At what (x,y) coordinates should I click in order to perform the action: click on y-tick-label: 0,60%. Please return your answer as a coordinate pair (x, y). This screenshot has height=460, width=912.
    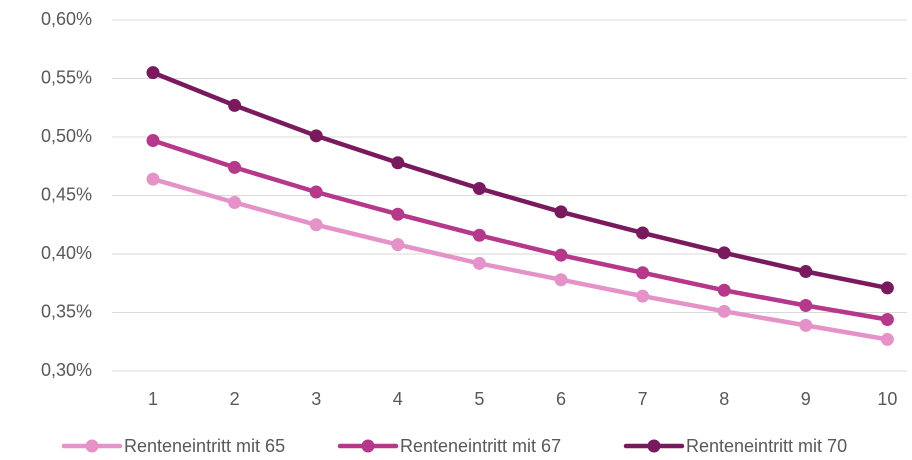
    Looking at the image, I should click on (66, 19).